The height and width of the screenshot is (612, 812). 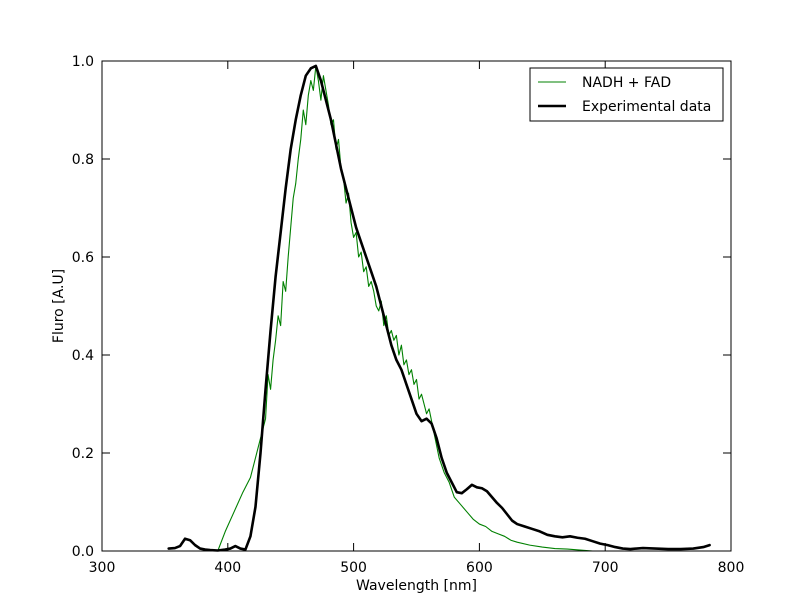 I want to click on x-tick-label: 700, so click(x=605, y=568).